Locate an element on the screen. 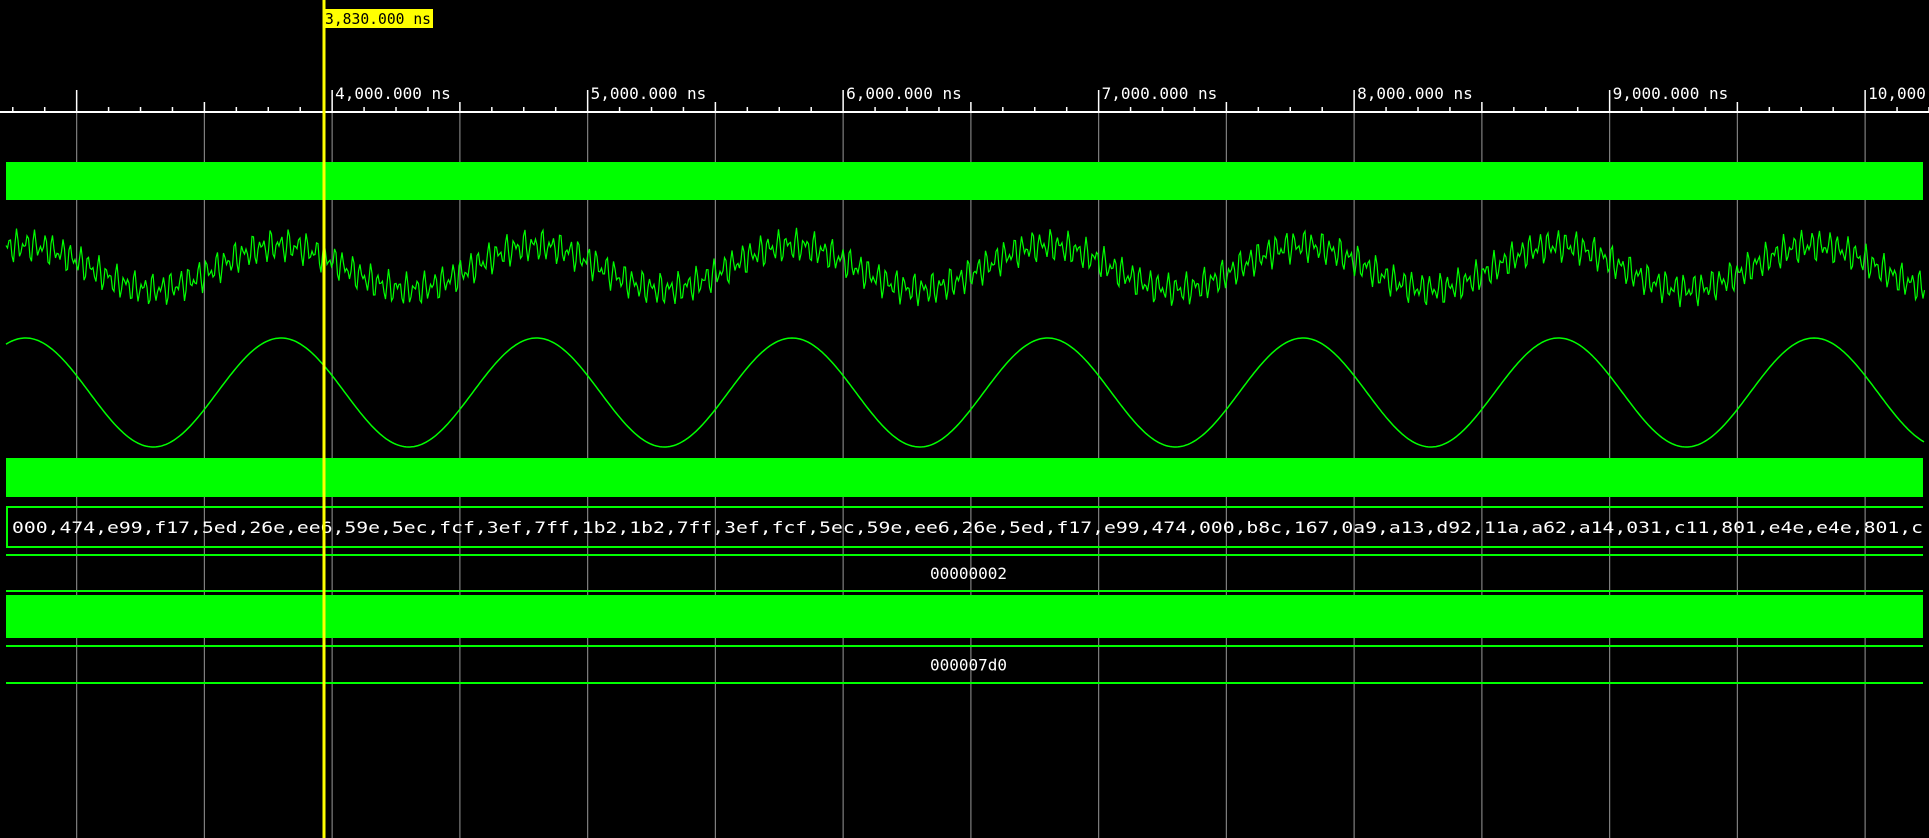  ruler-tick-label: 10,000.000 ns is located at coordinates (1898, 93).